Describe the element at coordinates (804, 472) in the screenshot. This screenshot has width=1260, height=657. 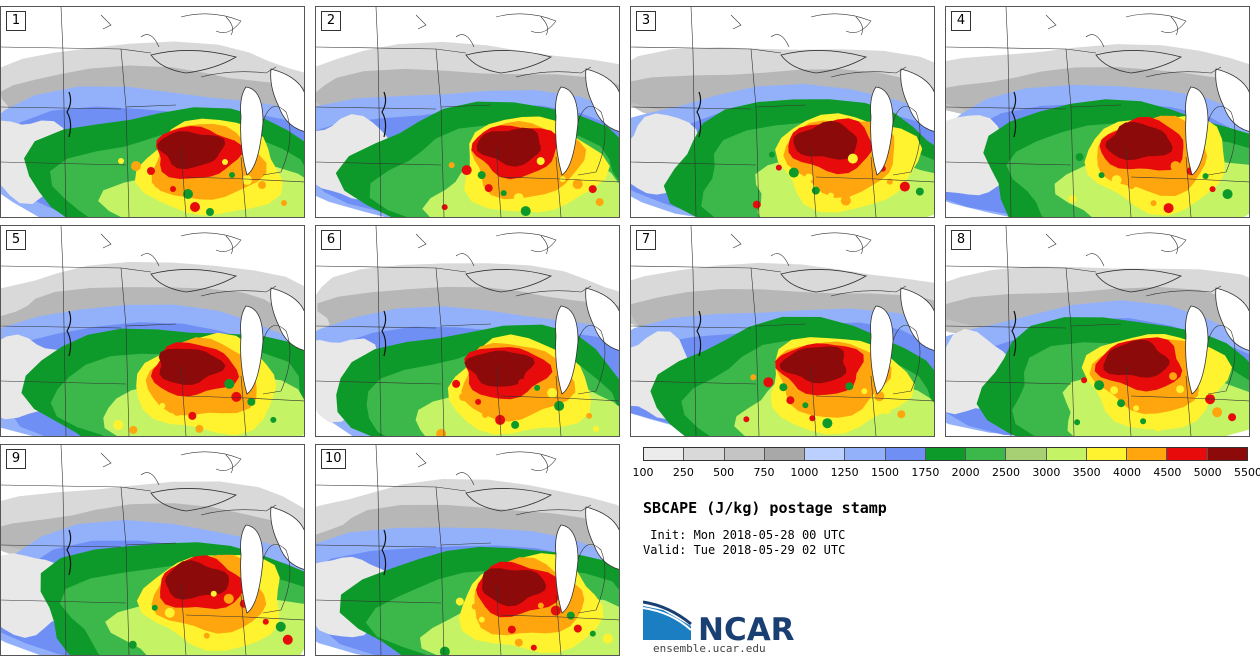
I see `colorbar-tick-label: 1000` at that location.